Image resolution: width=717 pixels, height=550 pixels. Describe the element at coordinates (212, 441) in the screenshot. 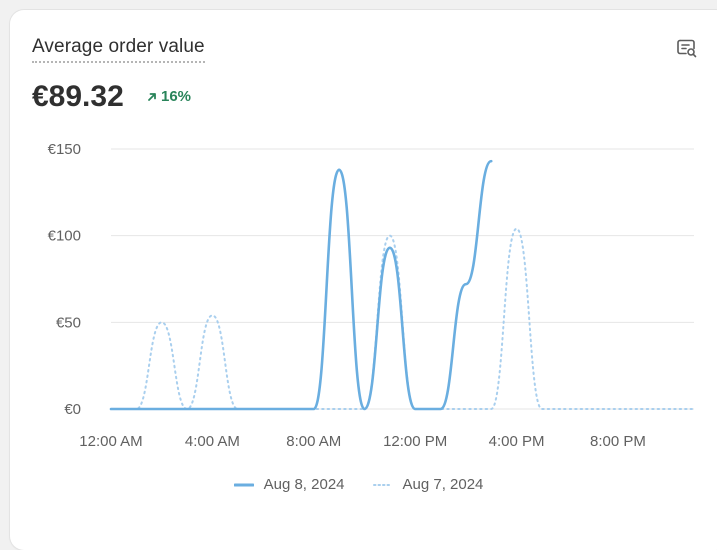

I see `x-tick-label: 4:00 AM` at that location.